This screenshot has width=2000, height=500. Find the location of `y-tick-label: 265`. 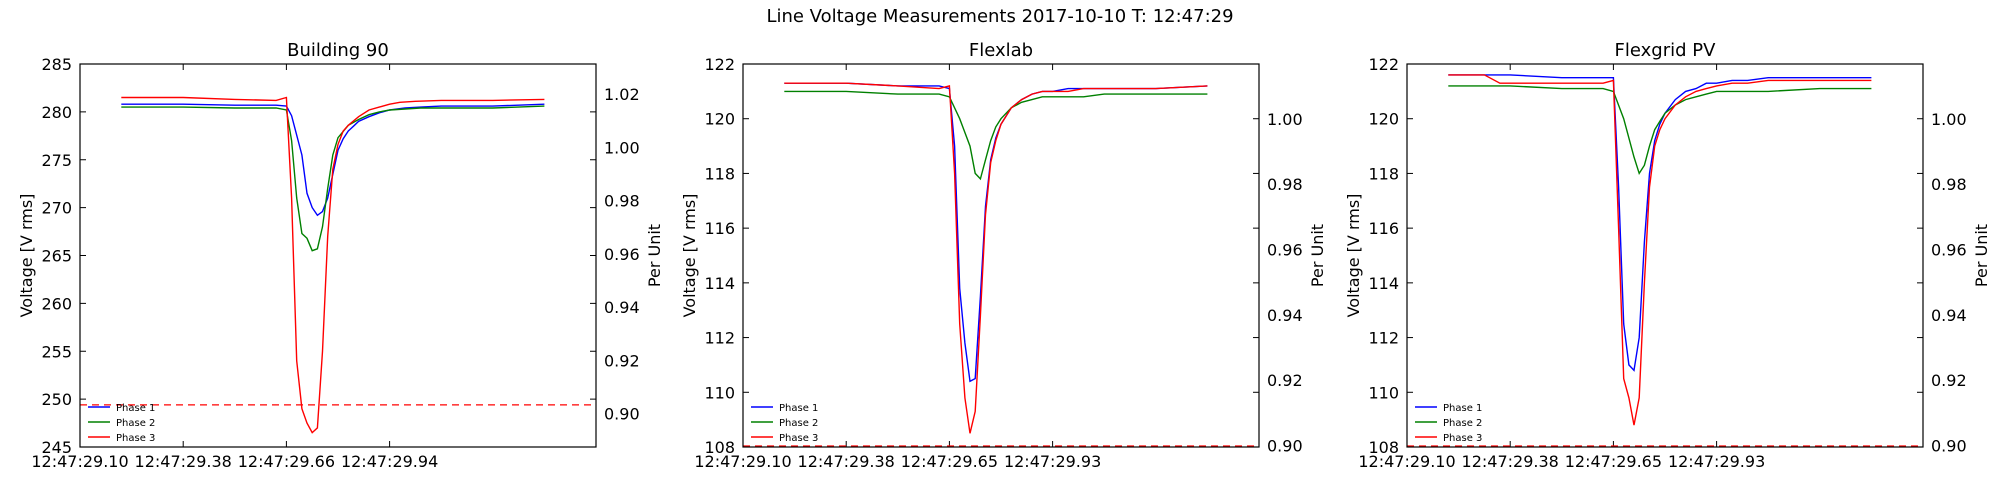

y-tick-label: 265 is located at coordinates (56, 256).